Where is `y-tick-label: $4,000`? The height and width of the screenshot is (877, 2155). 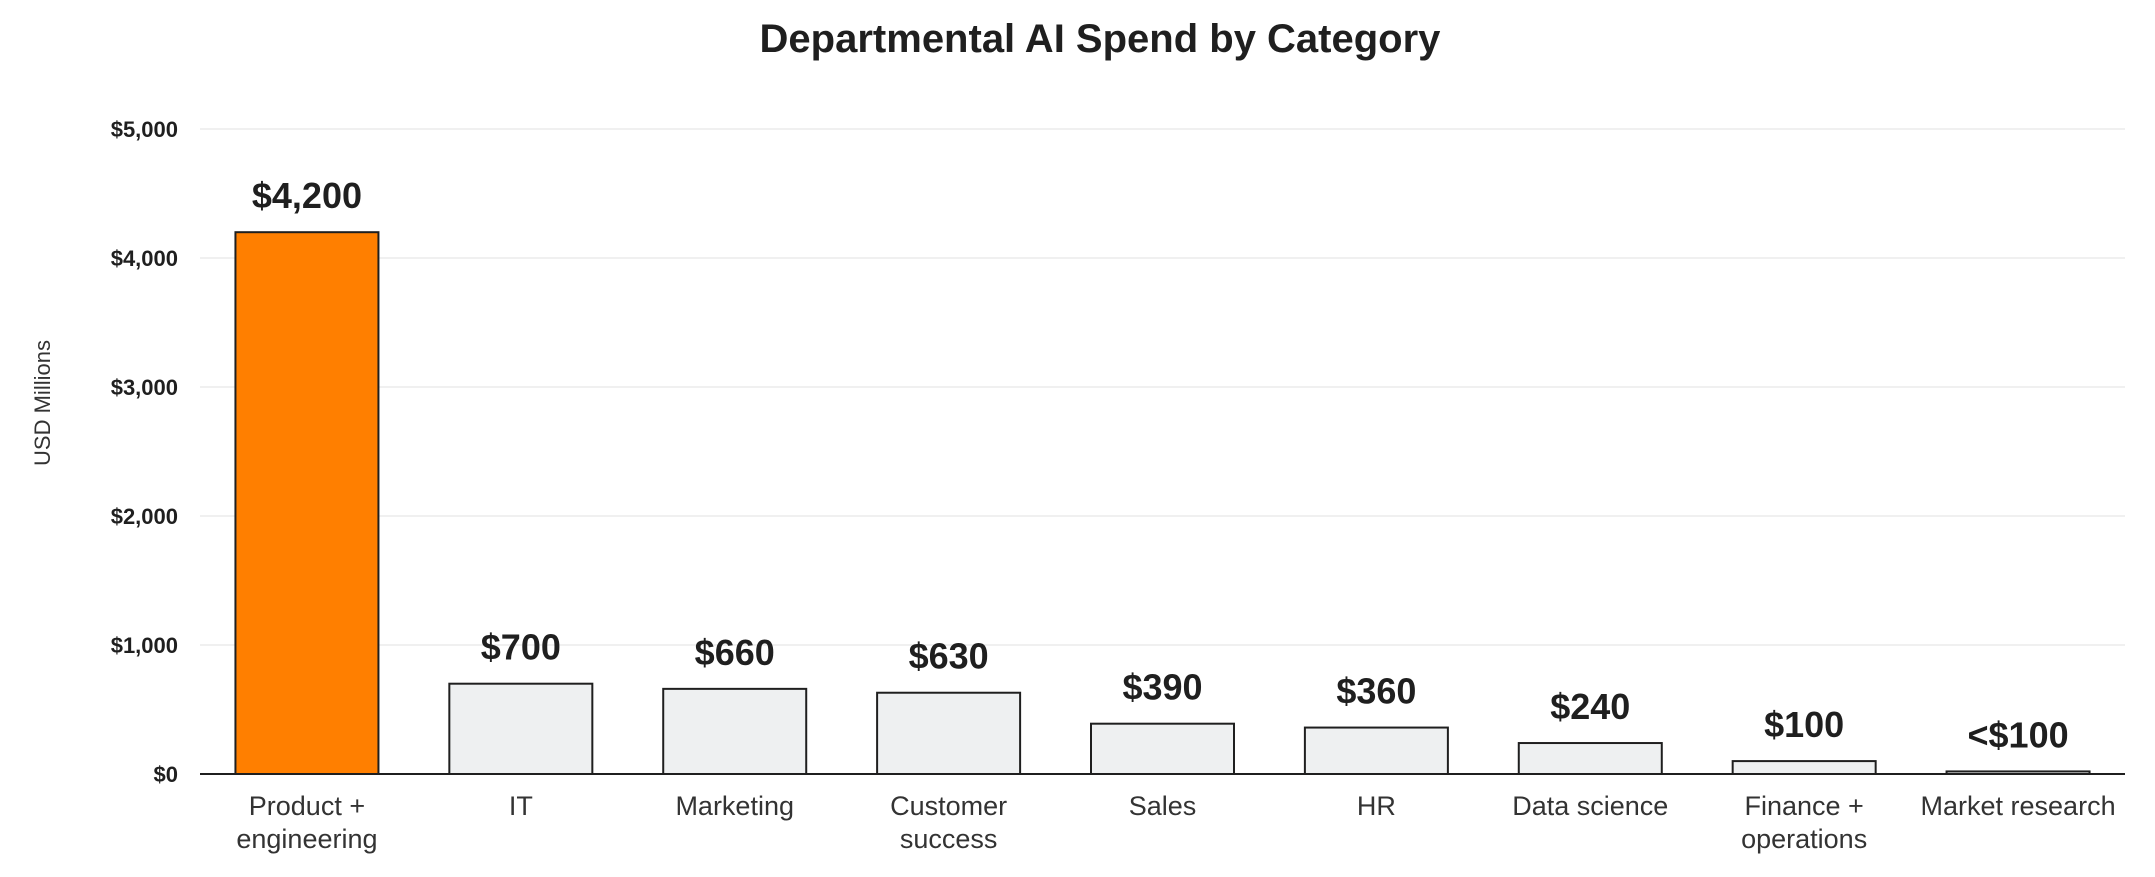 y-tick-label: $4,000 is located at coordinates (144, 258).